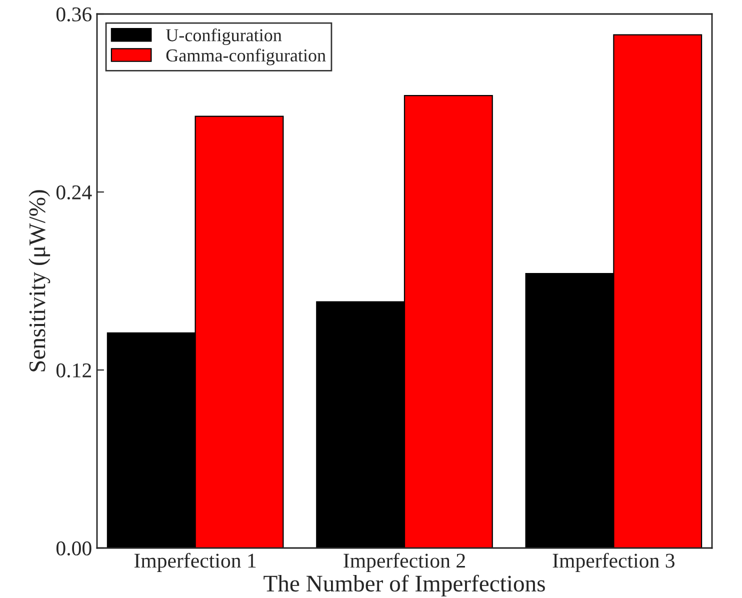  Describe the element at coordinates (404, 585) in the screenshot. I see `x-axis-title: The Number of Imperfections` at that location.